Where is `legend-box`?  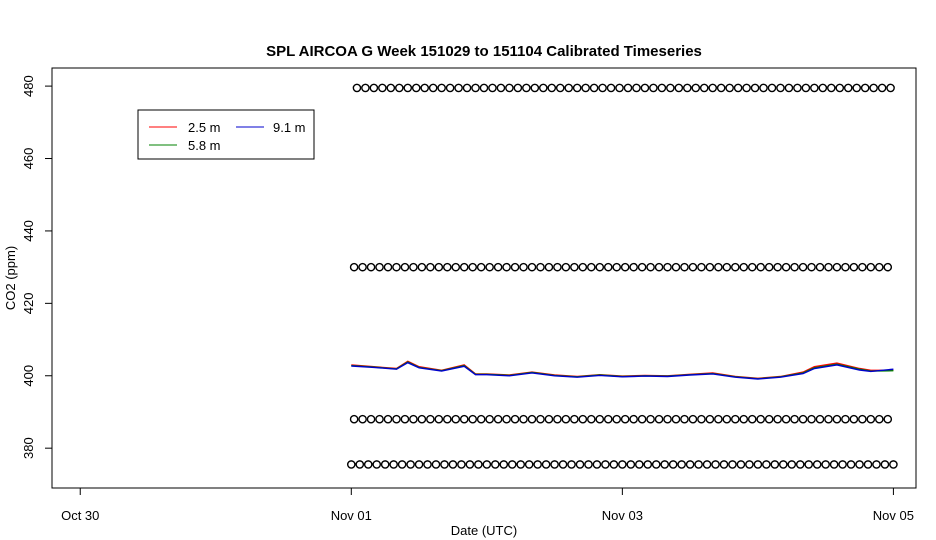 legend-box is located at coordinates (226, 134).